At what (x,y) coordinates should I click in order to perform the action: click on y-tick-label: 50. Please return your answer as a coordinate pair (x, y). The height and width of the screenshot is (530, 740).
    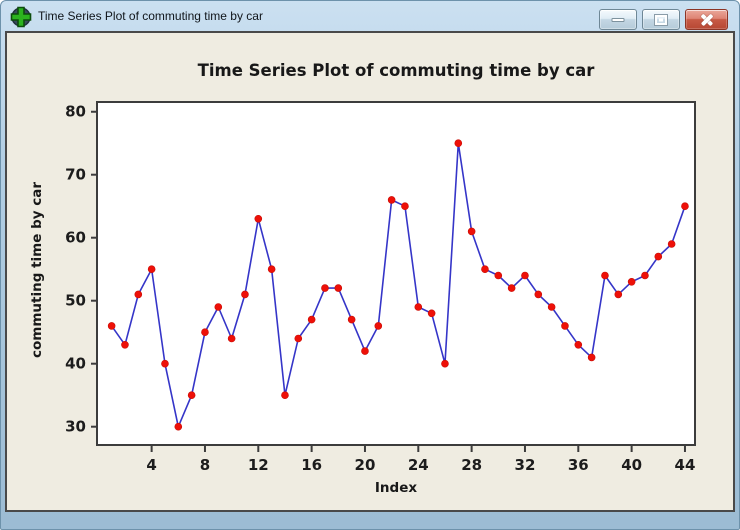
    Looking at the image, I should click on (75, 301).